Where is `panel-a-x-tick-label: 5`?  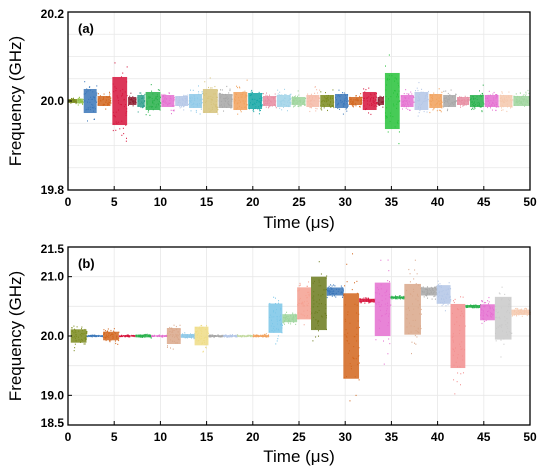 panel-a-x-tick-label: 5 is located at coordinates (114, 202).